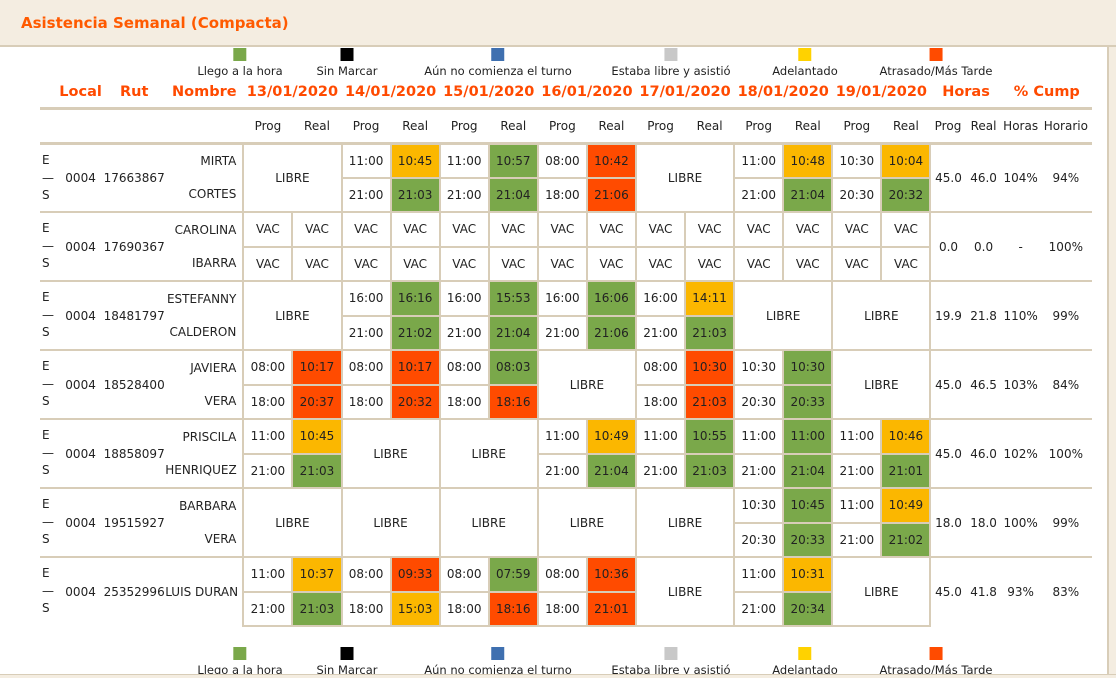  What do you see at coordinates (134, 453) in the screenshot?
I see `employee-rut: 18858097` at bounding box center [134, 453].